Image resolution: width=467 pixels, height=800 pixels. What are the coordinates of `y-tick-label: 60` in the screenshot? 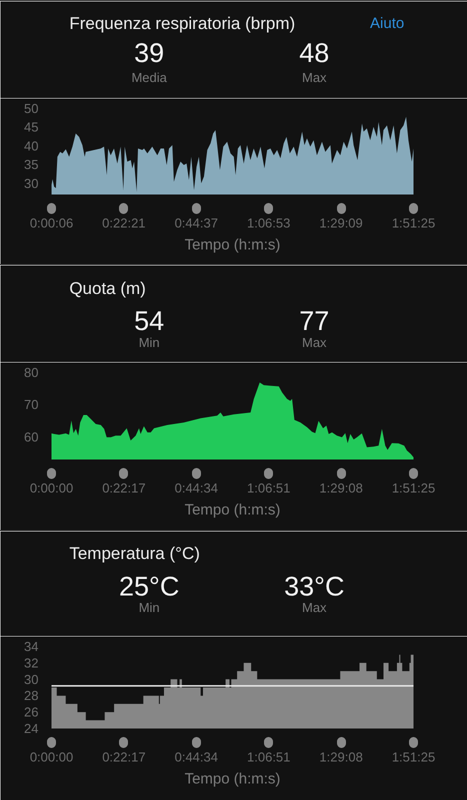 It's located at (31, 436).